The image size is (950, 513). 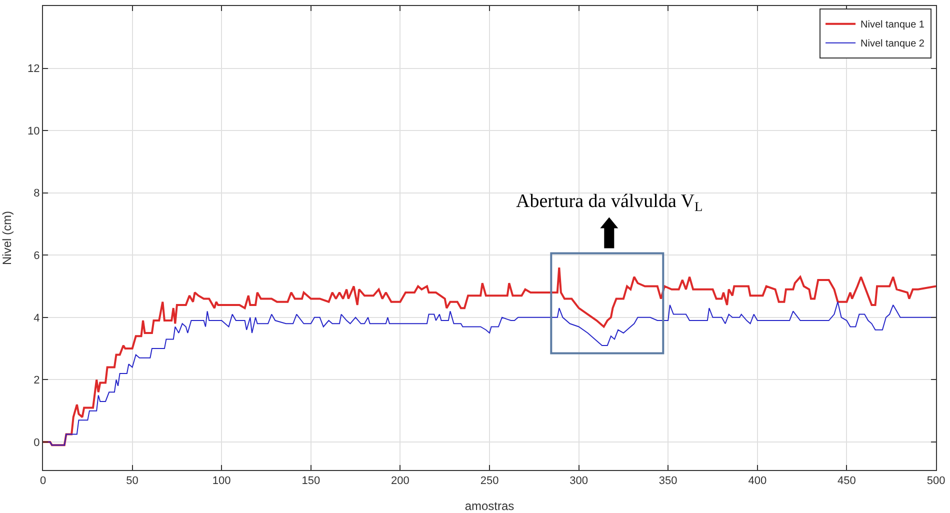 What do you see at coordinates (34, 131) in the screenshot?
I see `y-tick-label: 10` at bounding box center [34, 131].